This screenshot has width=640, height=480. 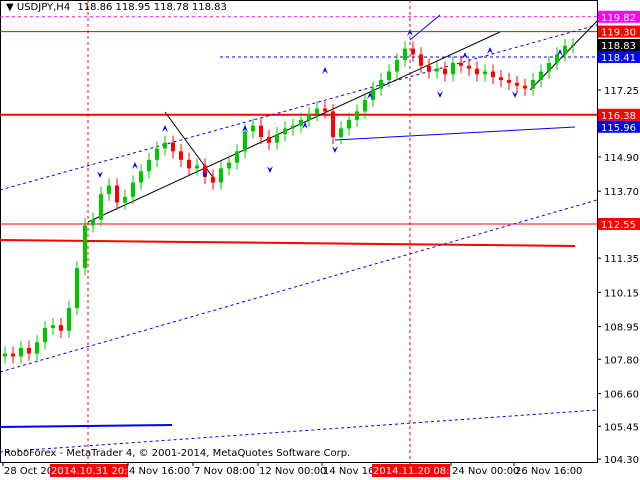 I want to click on y-tick-label: 107.80, so click(x=621, y=360).